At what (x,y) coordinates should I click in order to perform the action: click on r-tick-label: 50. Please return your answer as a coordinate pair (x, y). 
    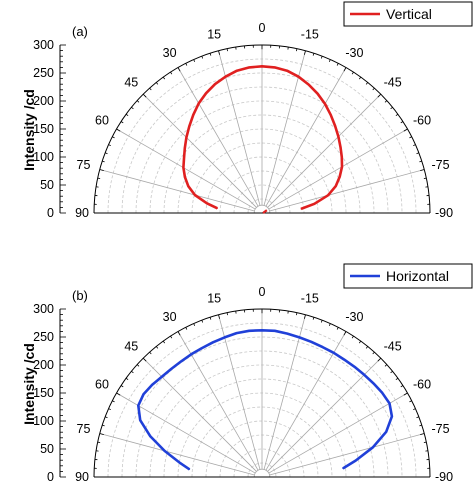
    Looking at the image, I should click on (47, 449).